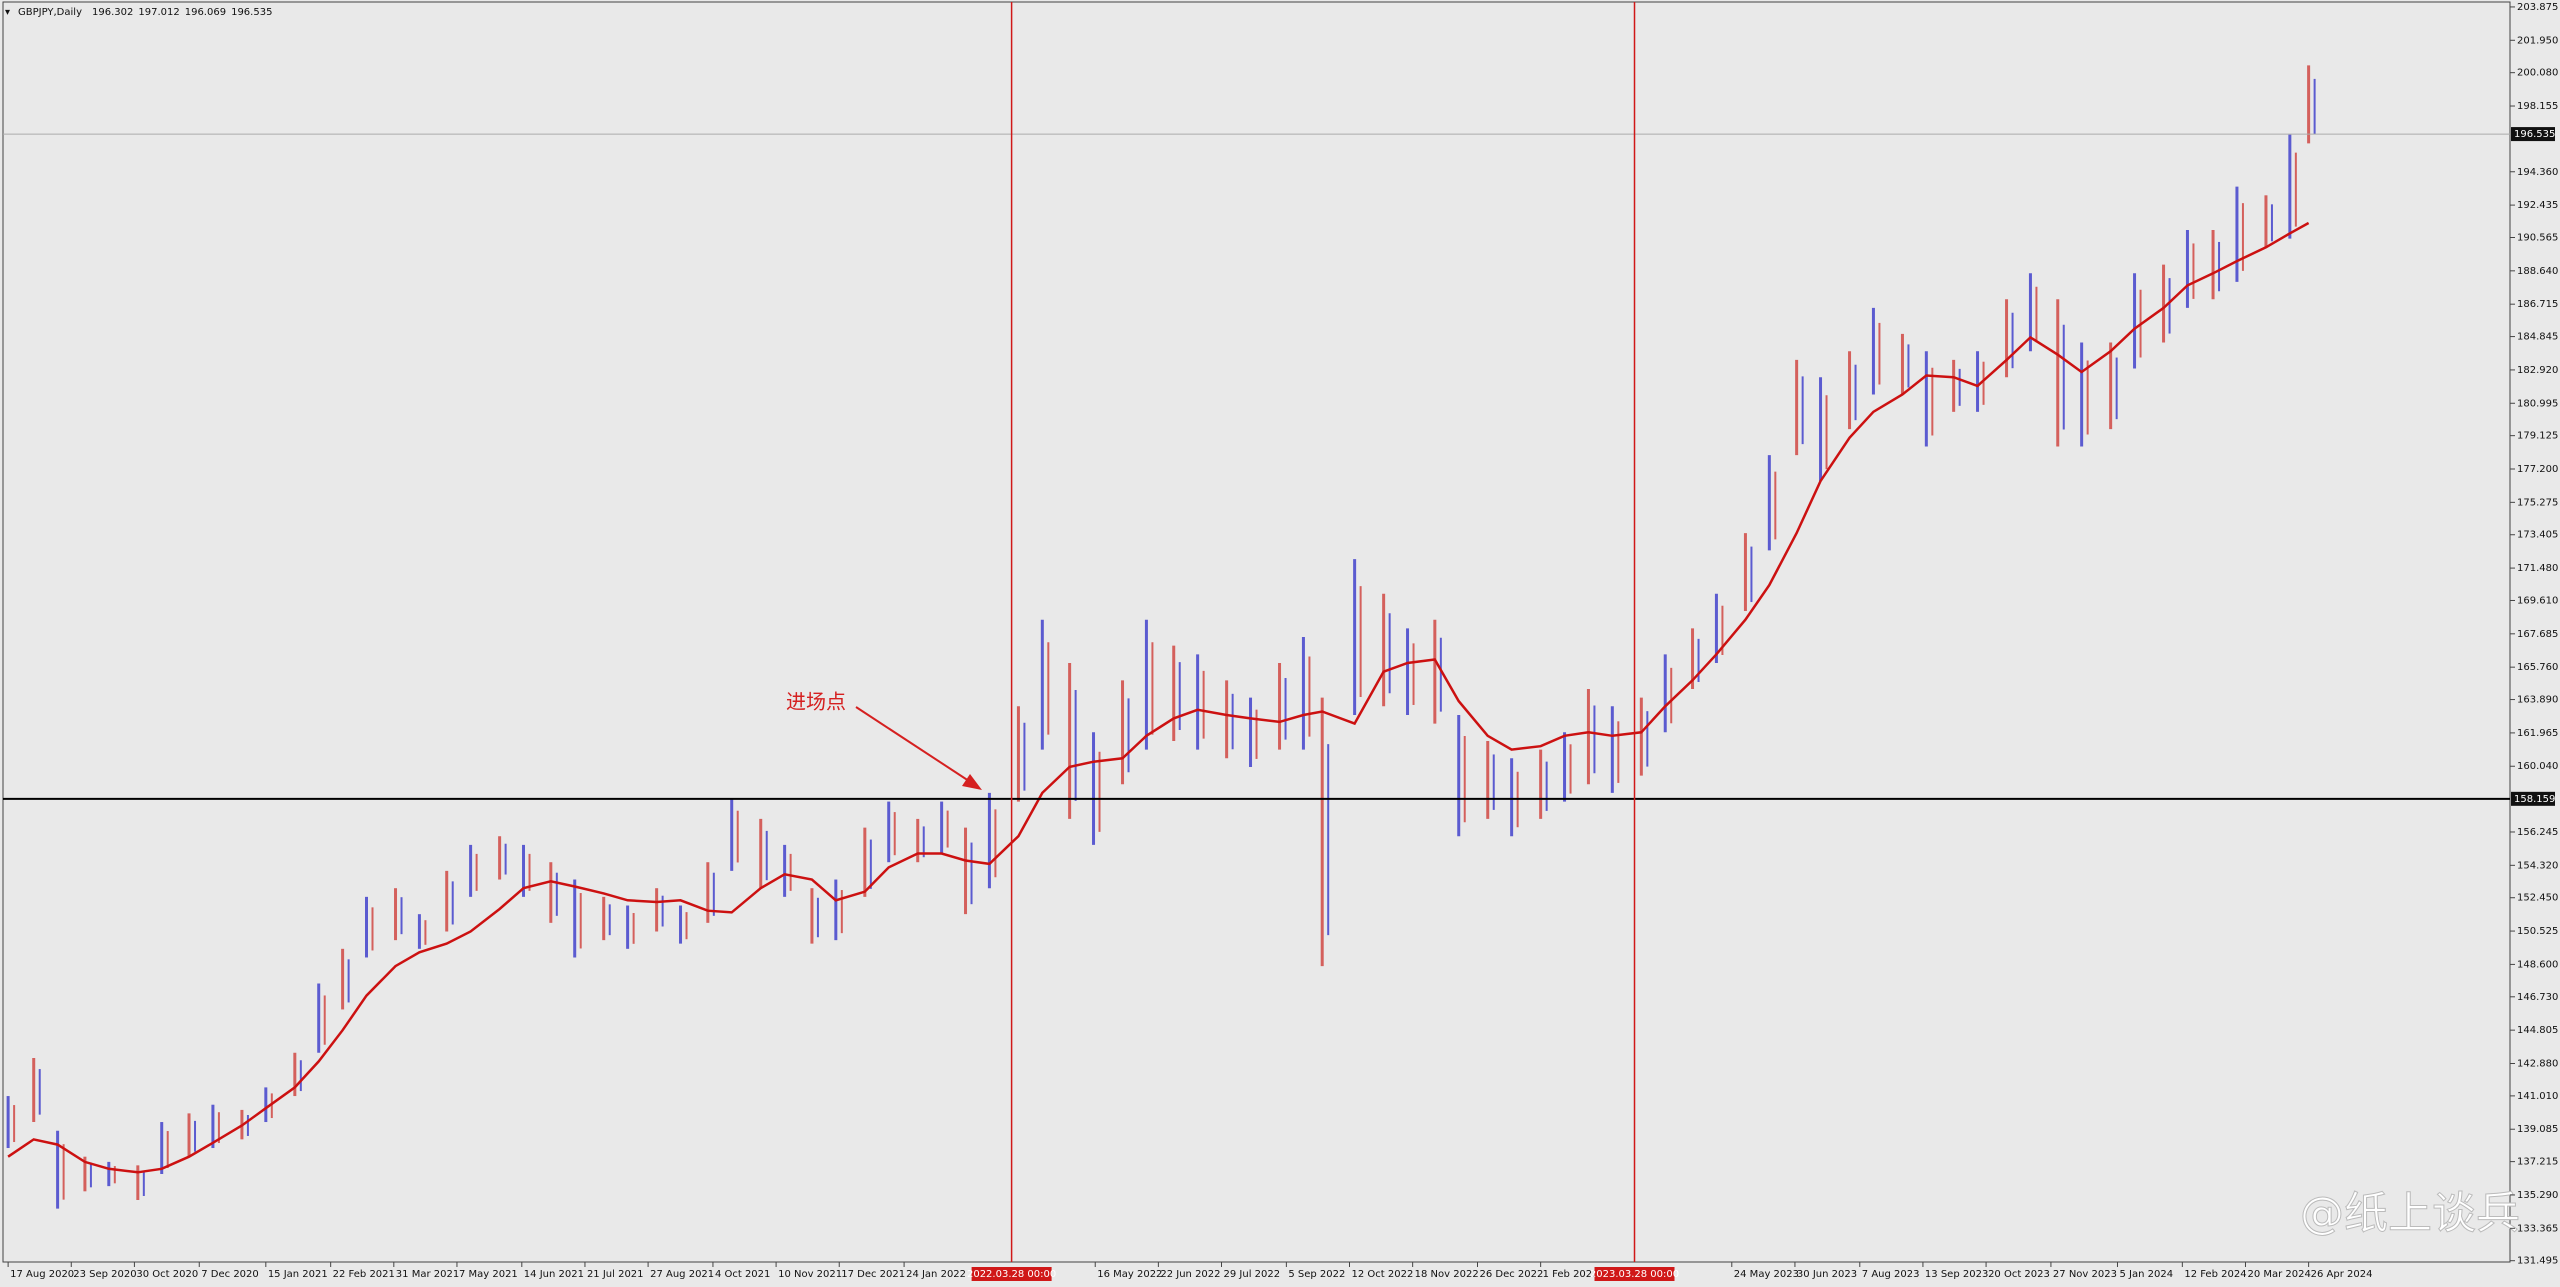  I want to click on x-tick-label: 5 Jan 2024, so click(2146, 1274).